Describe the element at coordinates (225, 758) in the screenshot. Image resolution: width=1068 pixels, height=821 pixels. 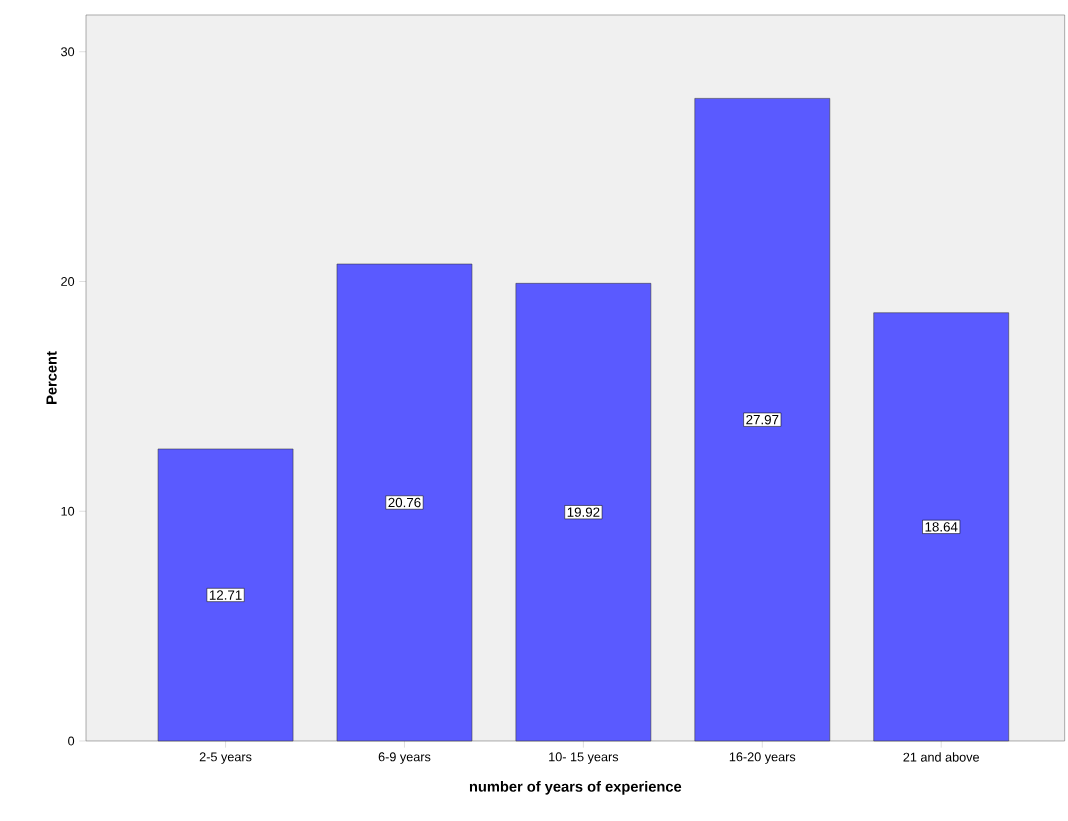
I see `x-tick-label: 2-5 years` at that location.